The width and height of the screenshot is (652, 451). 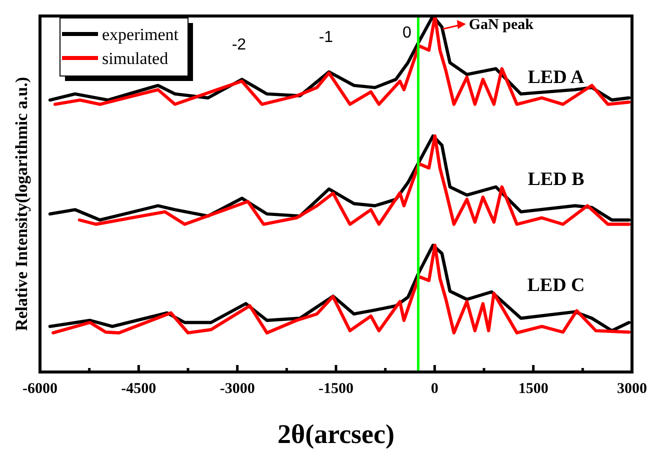 What do you see at coordinates (326, 37) in the screenshot?
I see `annotation: -1` at bounding box center [326, 37].